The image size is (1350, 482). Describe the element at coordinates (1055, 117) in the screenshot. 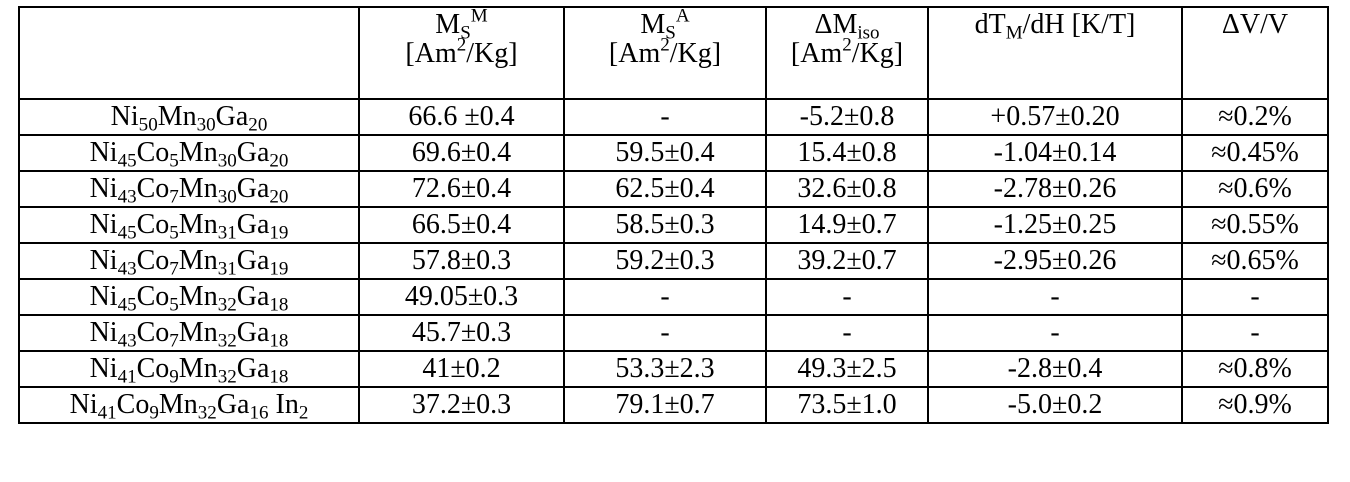

I see `dtm-dh-cell: +0.57±0.20` at that location.